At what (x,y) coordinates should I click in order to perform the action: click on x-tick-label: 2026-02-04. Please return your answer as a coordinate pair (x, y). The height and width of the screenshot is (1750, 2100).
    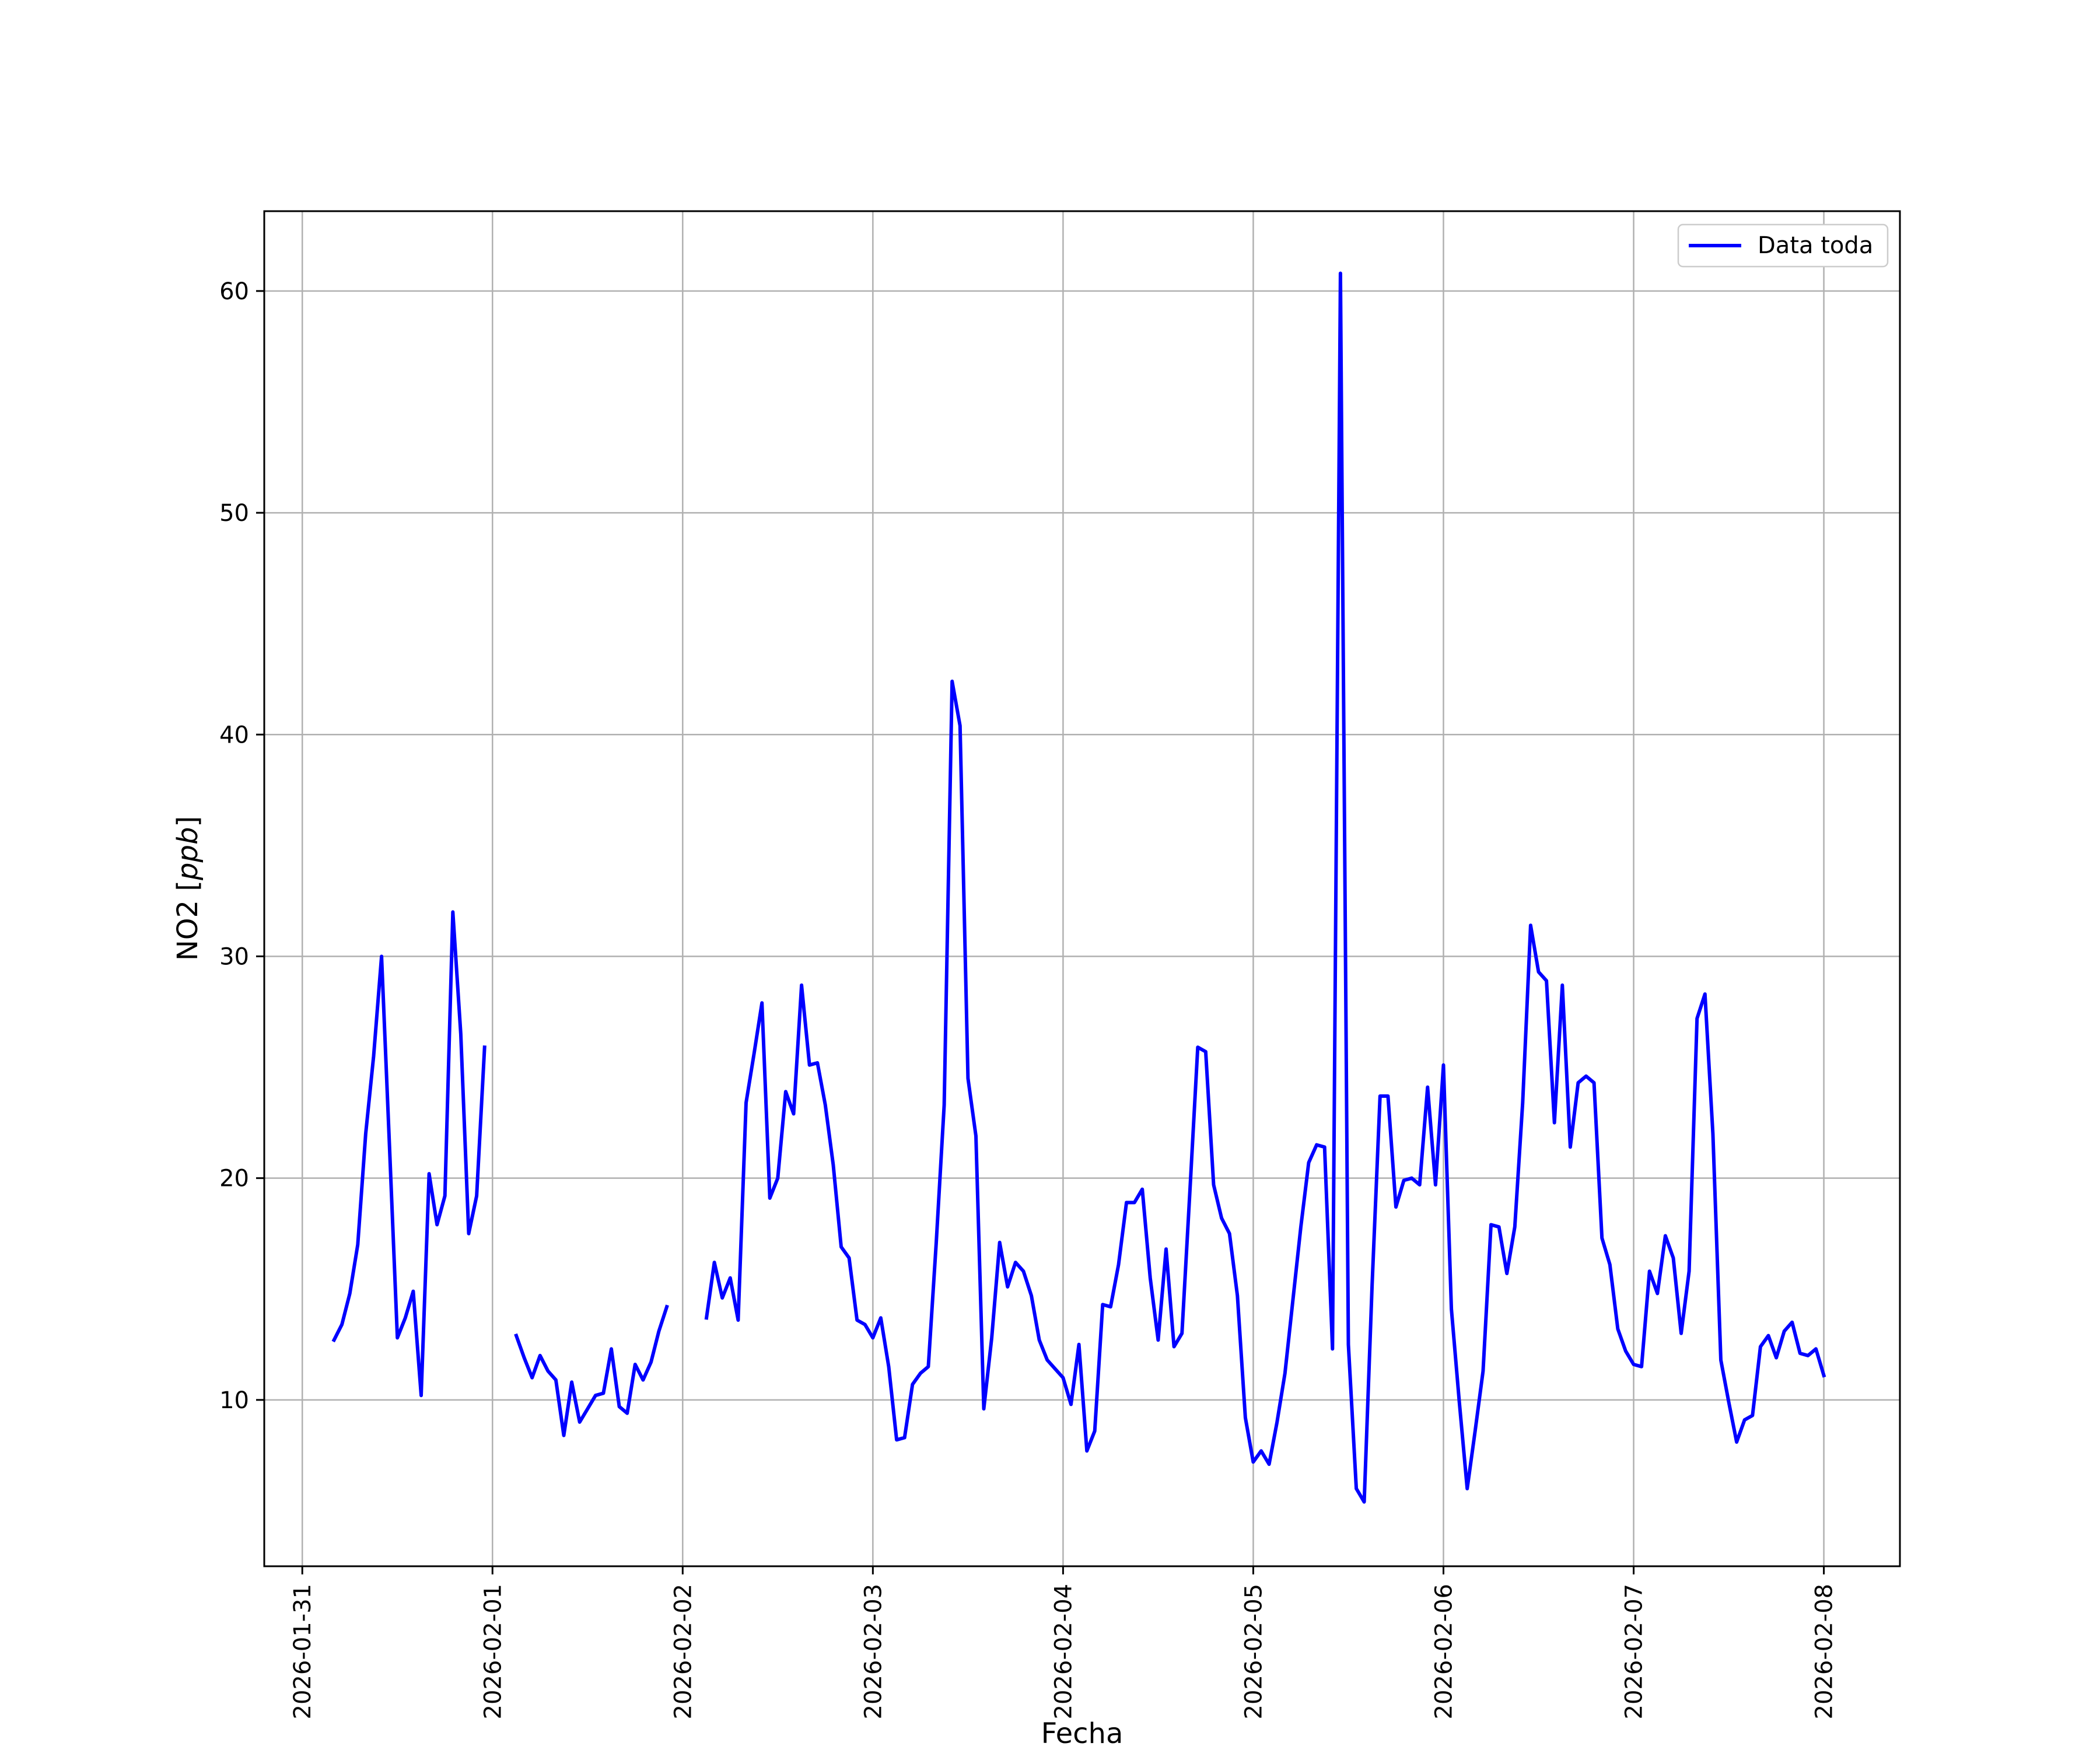
    Looking at the image, I should click on (1063, 1651).